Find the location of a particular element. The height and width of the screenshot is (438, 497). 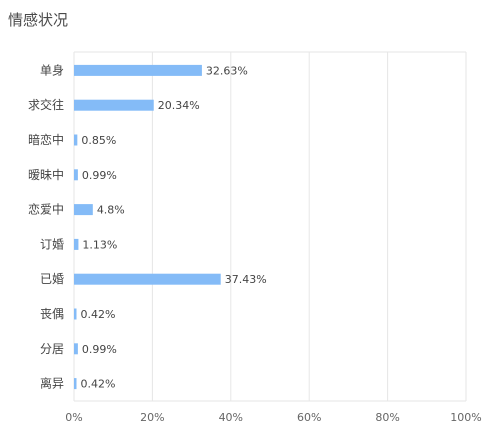

x-tick-label: 60% is located at coordinates (309, 417).